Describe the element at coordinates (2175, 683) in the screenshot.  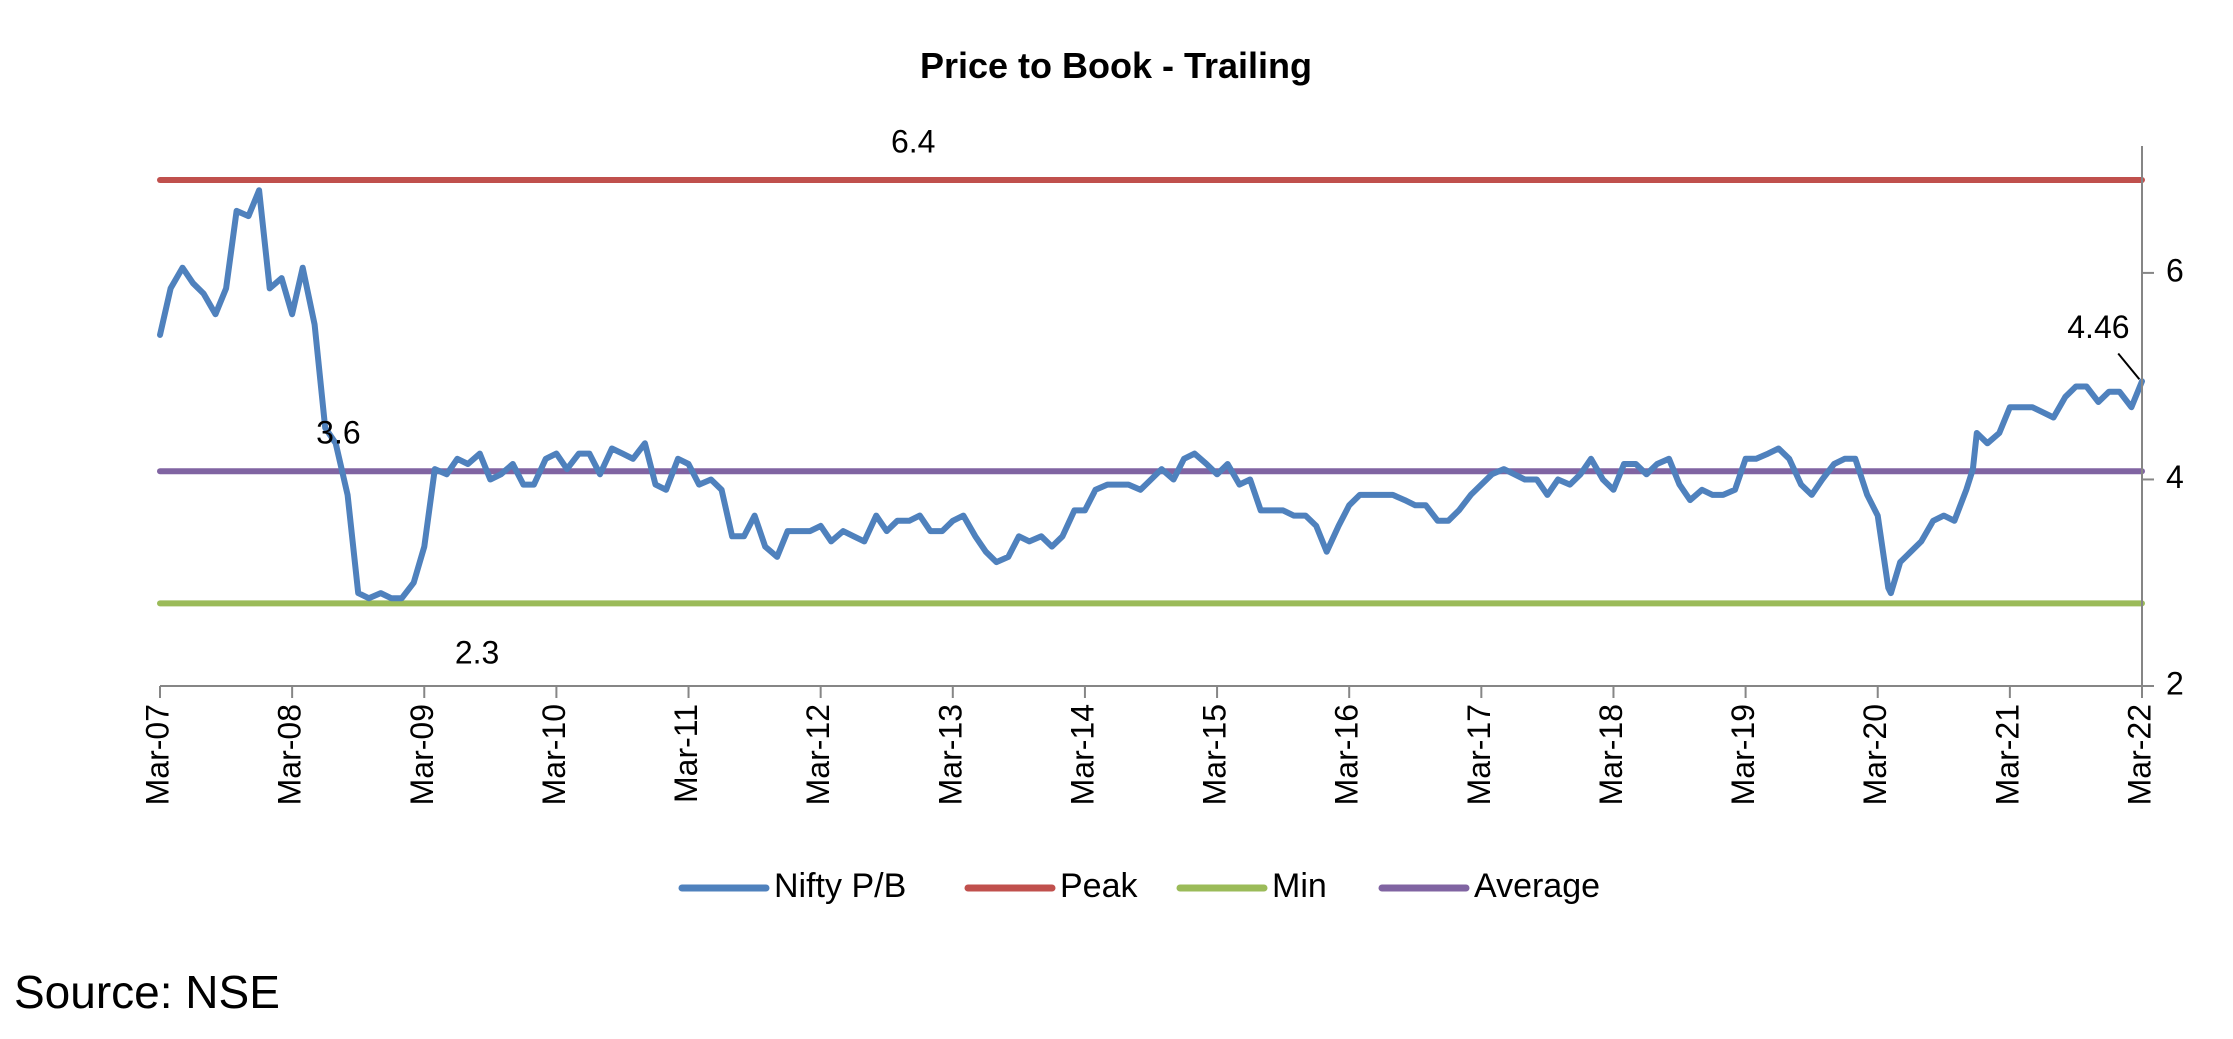
I see `y-tick-label: 2` at that location.